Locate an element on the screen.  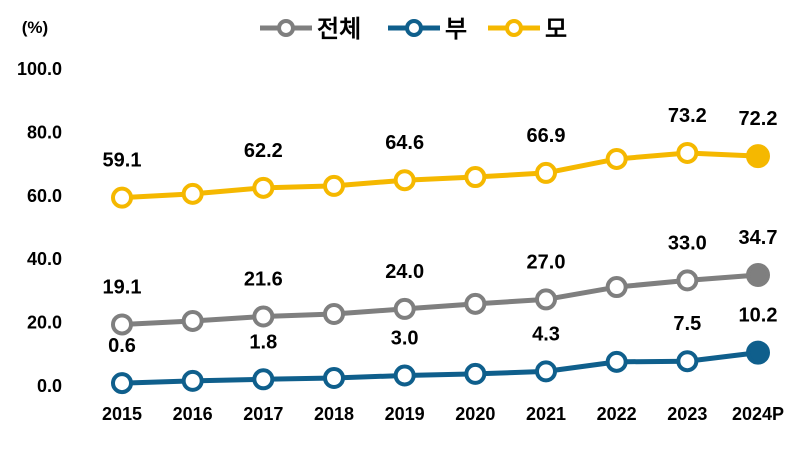
y-tick-label: 40.0 is located at coordinates (44, 259).